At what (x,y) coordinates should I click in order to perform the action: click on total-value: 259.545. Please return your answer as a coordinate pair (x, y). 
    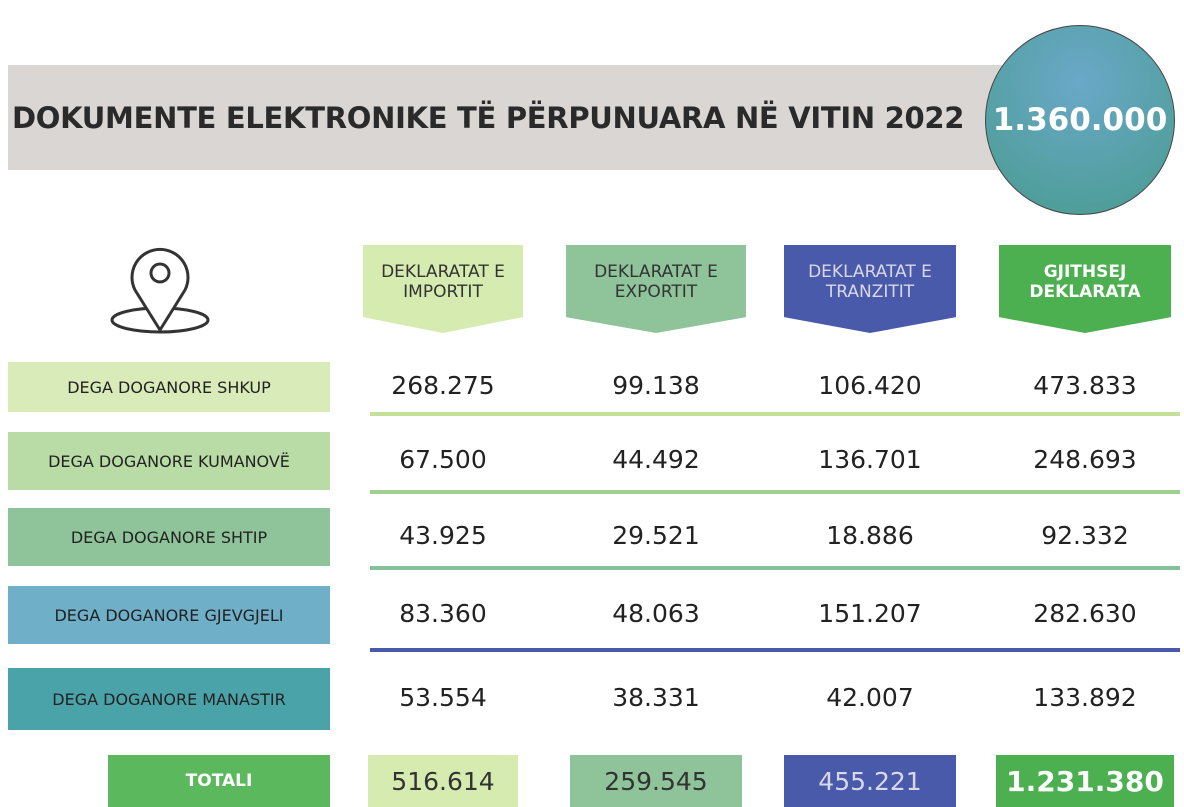
    Looking at the image, I should click on (656, 781).